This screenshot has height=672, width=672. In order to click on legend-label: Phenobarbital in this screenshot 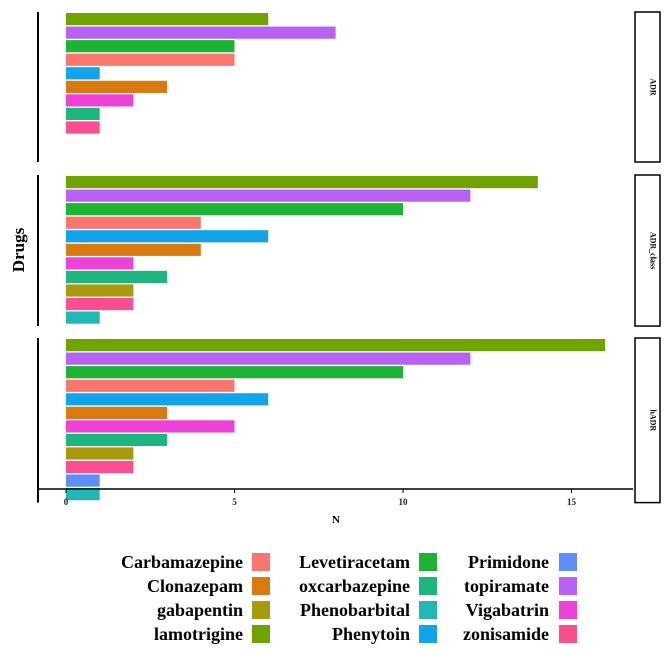, I will do `click(355, 610)`.